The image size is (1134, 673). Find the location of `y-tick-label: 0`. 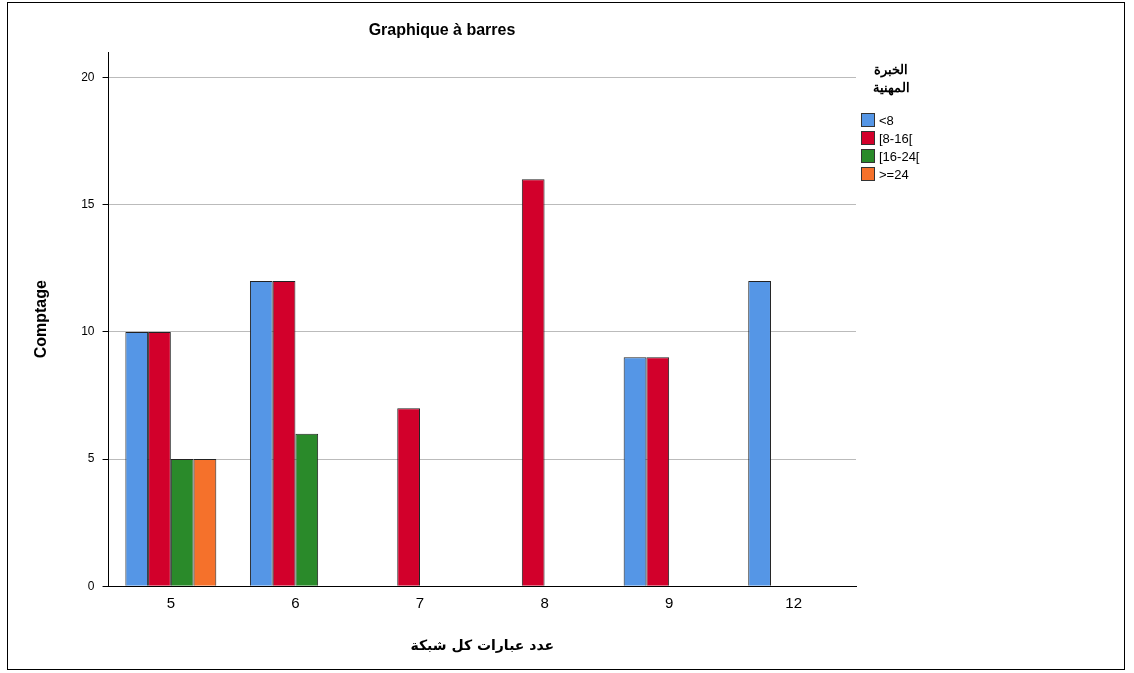

y-tick-label: 0 is located at coordinates (91, 585).